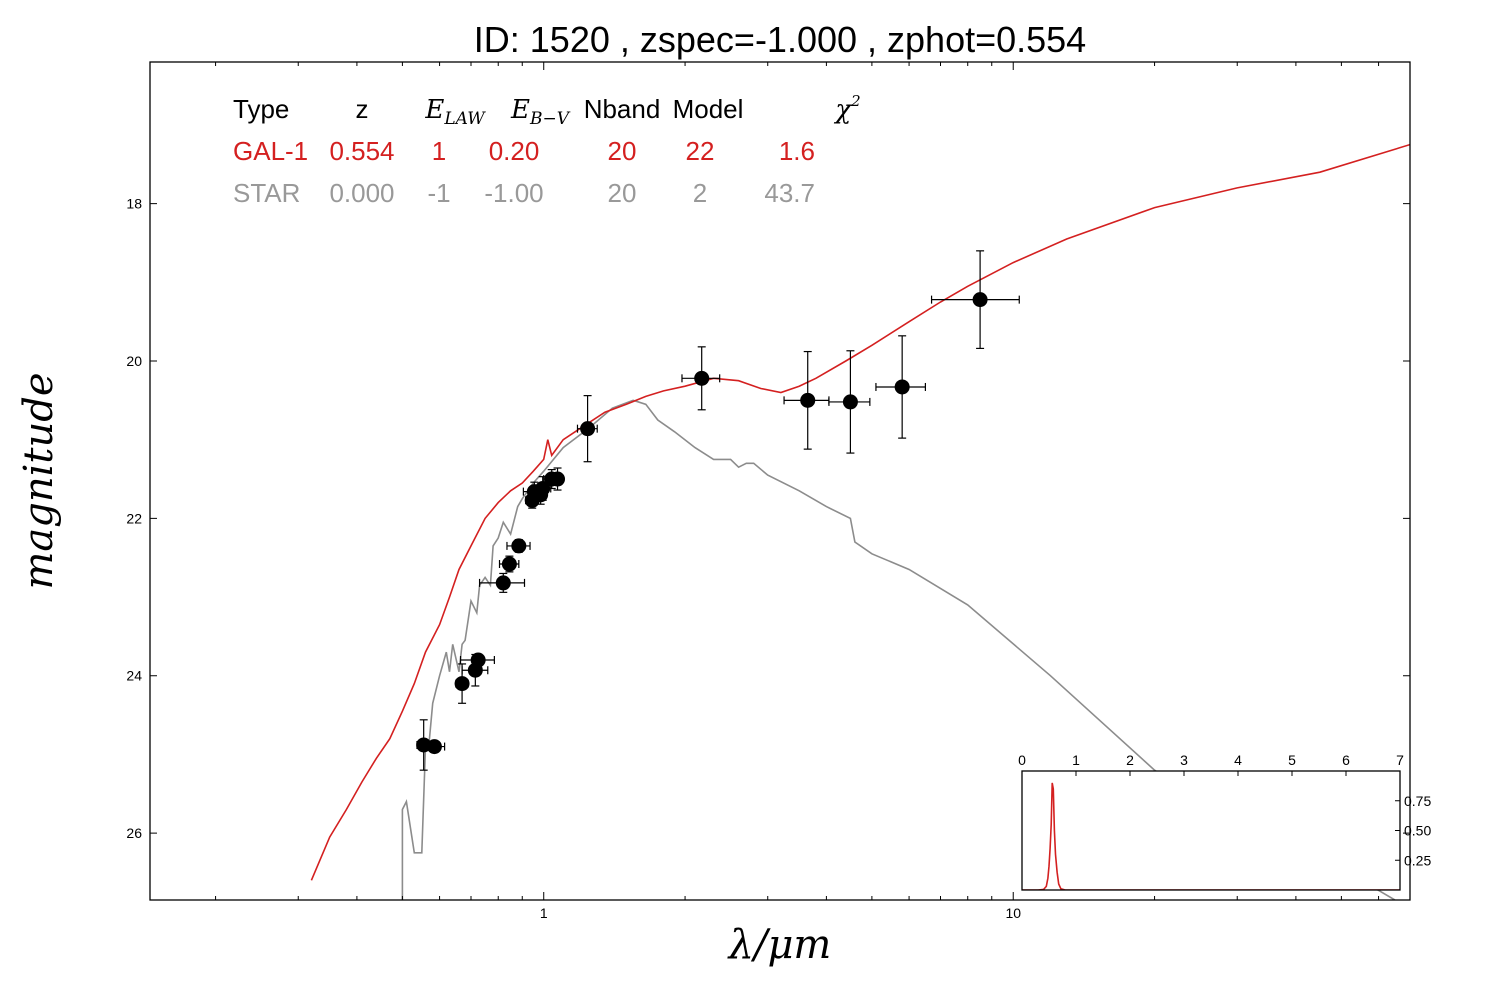  I want to click on inset-y-tick-label: 0.75, so click(1417, 801).